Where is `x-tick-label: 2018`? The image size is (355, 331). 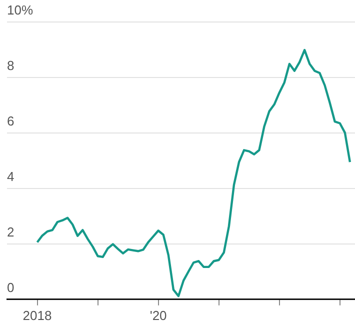
x-tick-label: 2018 is located at coordinates (37, 315).